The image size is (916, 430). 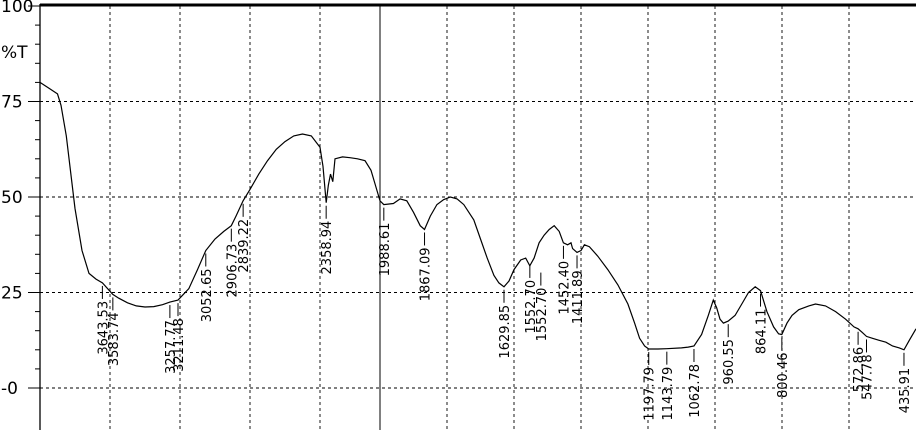 I want to click on peak-label: 547.78, so click(x=868, y=377).